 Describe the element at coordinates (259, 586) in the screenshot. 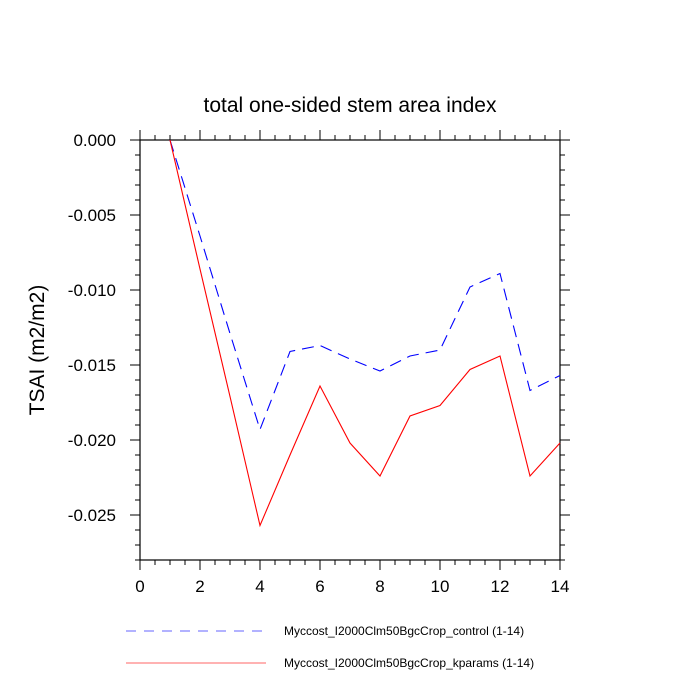

I see `x-tick-label: 4` at that location.